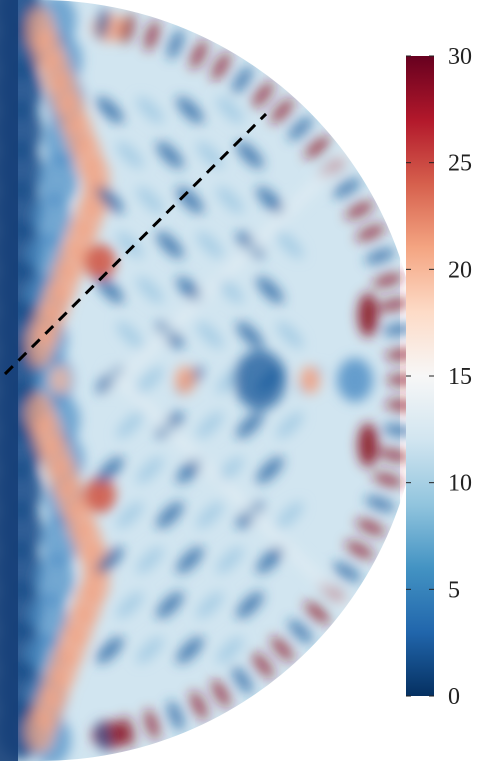 The height and width of the screenshot is (761, 478). What do you see at coordinates (454, 697) in the screenshot?
I see `colorbar-tick-label: 0` at bounding box center [454, 697].